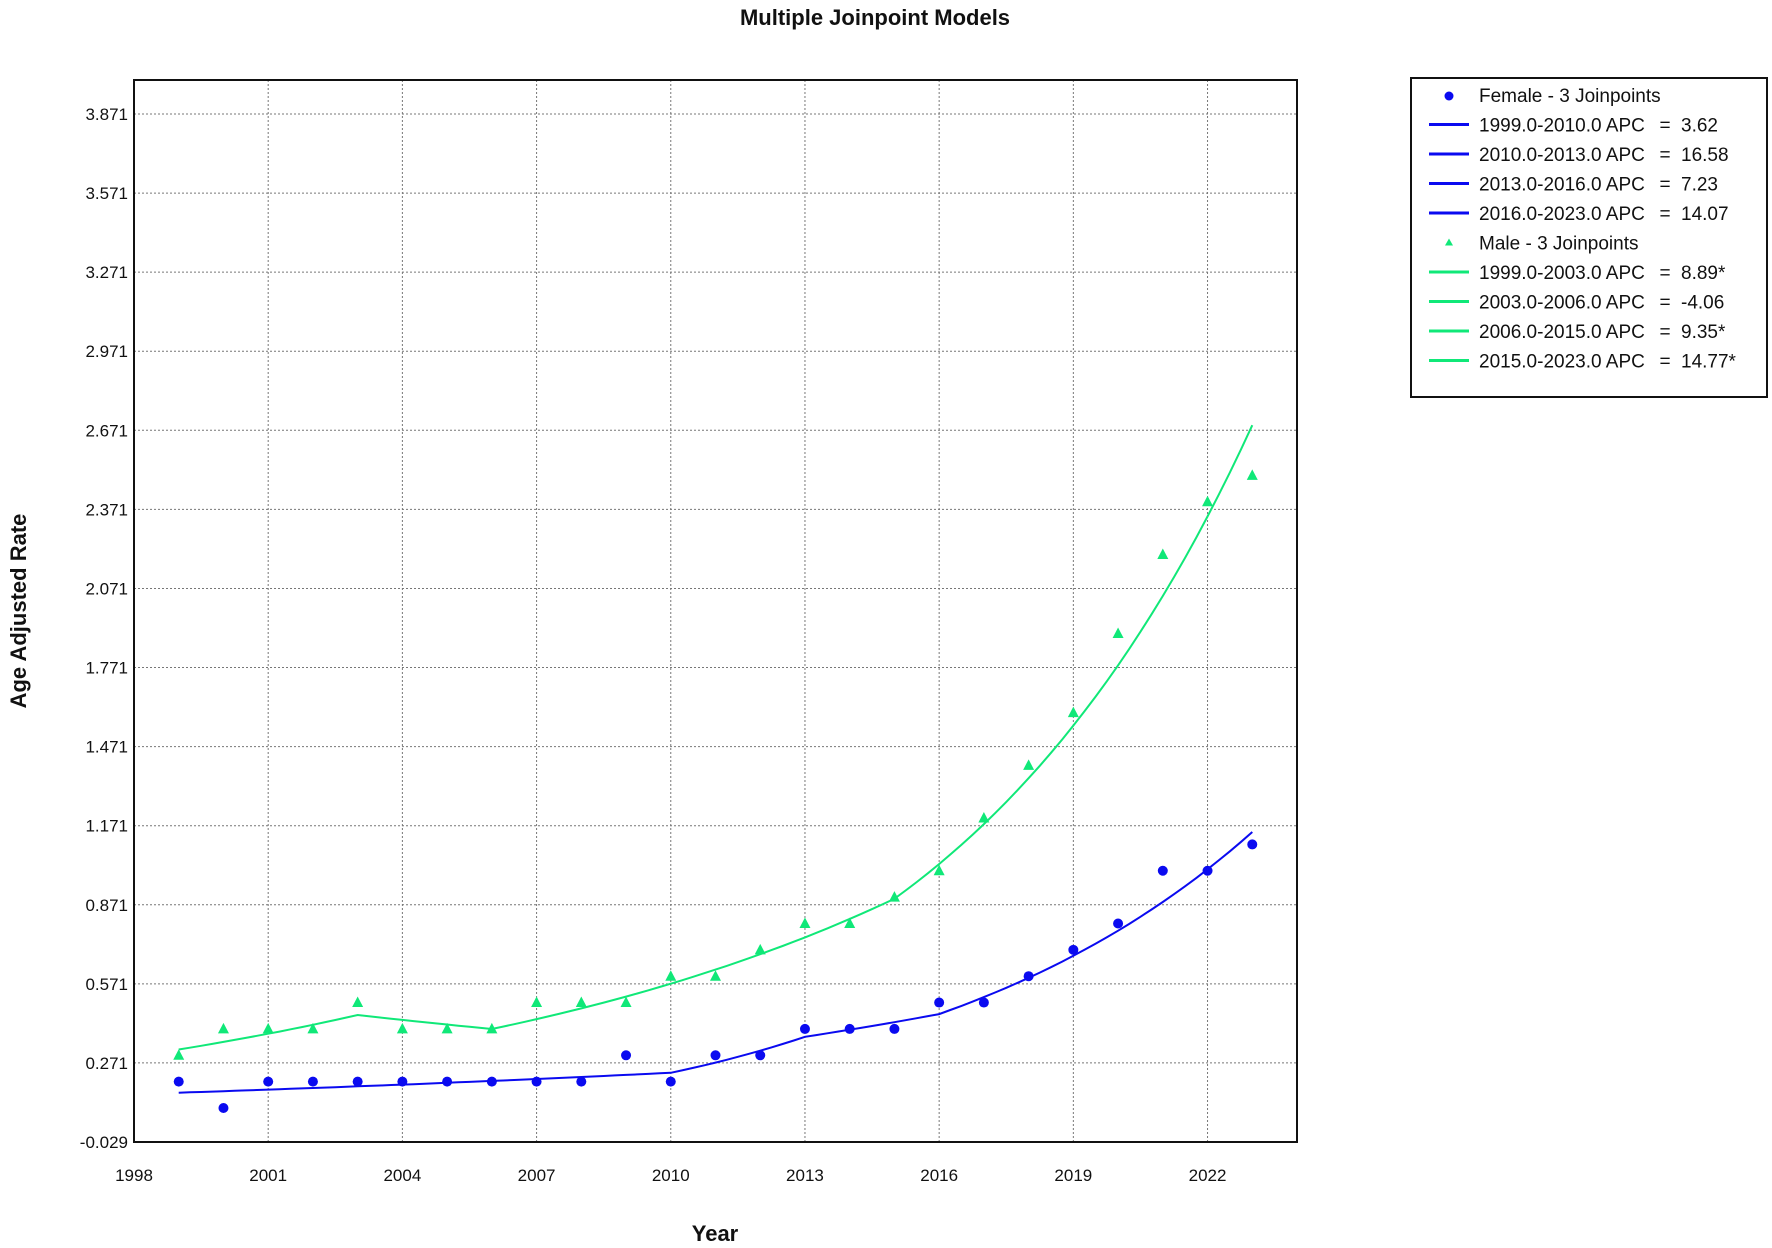 This screenshot has width=1772, height=1248. I want to click on y-tick-label: 2.371, so click(106, 509).